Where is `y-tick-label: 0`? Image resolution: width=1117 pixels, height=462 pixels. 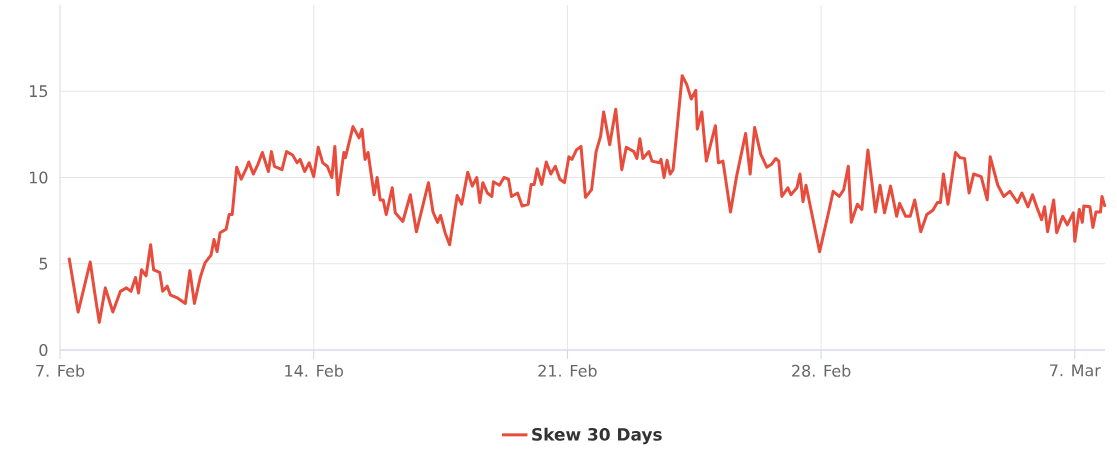
y-tick-label: 0 is located at coordinates (43, 350).